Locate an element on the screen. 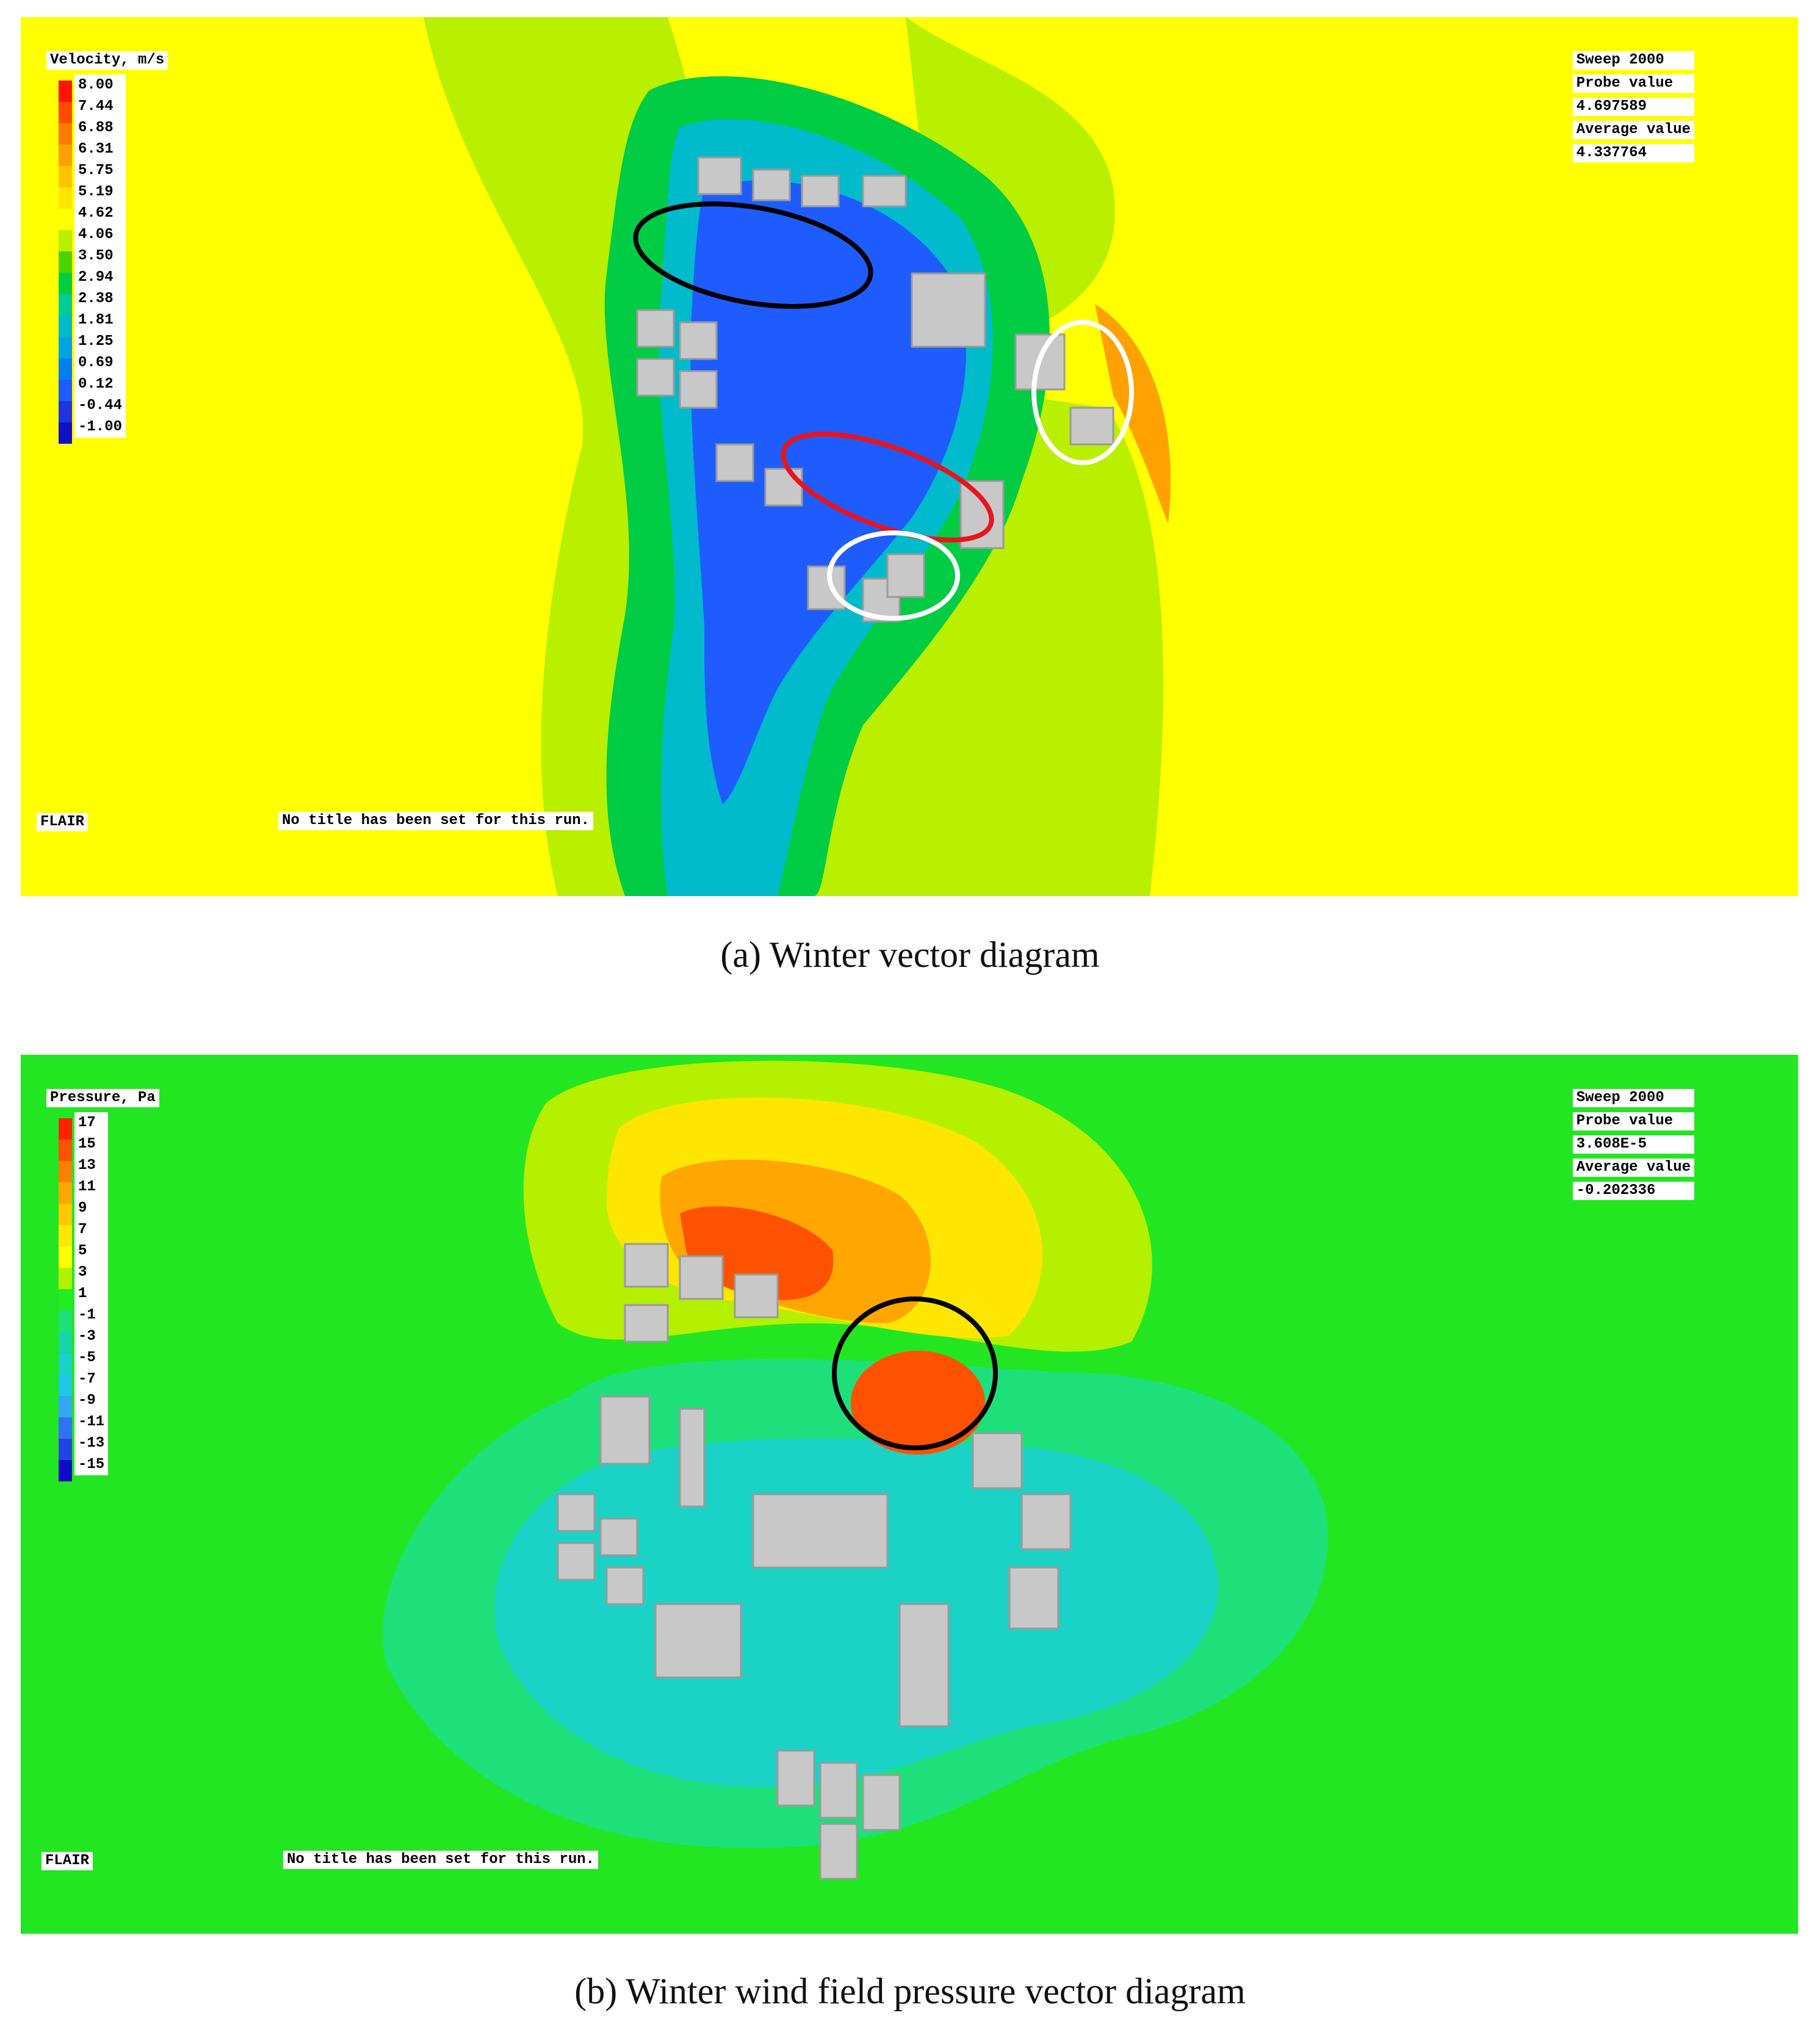 This screenshot has height=2043, width=1820. legend-tick-label: 13 is located at coordinates (91, 1165).